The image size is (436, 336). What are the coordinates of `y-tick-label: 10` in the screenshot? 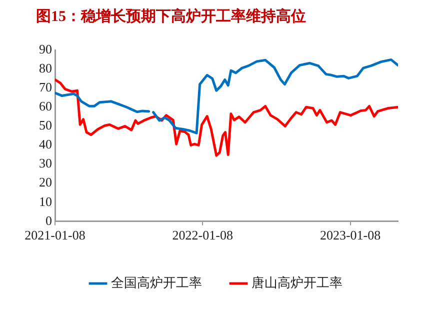 It's located at (45, 201).